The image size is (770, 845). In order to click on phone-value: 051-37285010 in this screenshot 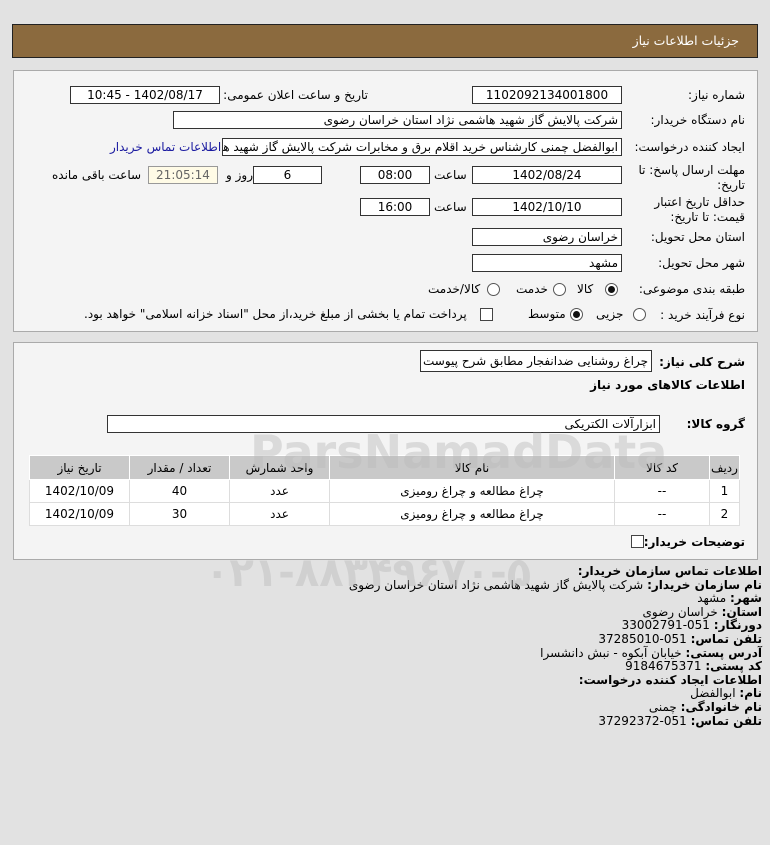, I will do `click(642, 638)`.